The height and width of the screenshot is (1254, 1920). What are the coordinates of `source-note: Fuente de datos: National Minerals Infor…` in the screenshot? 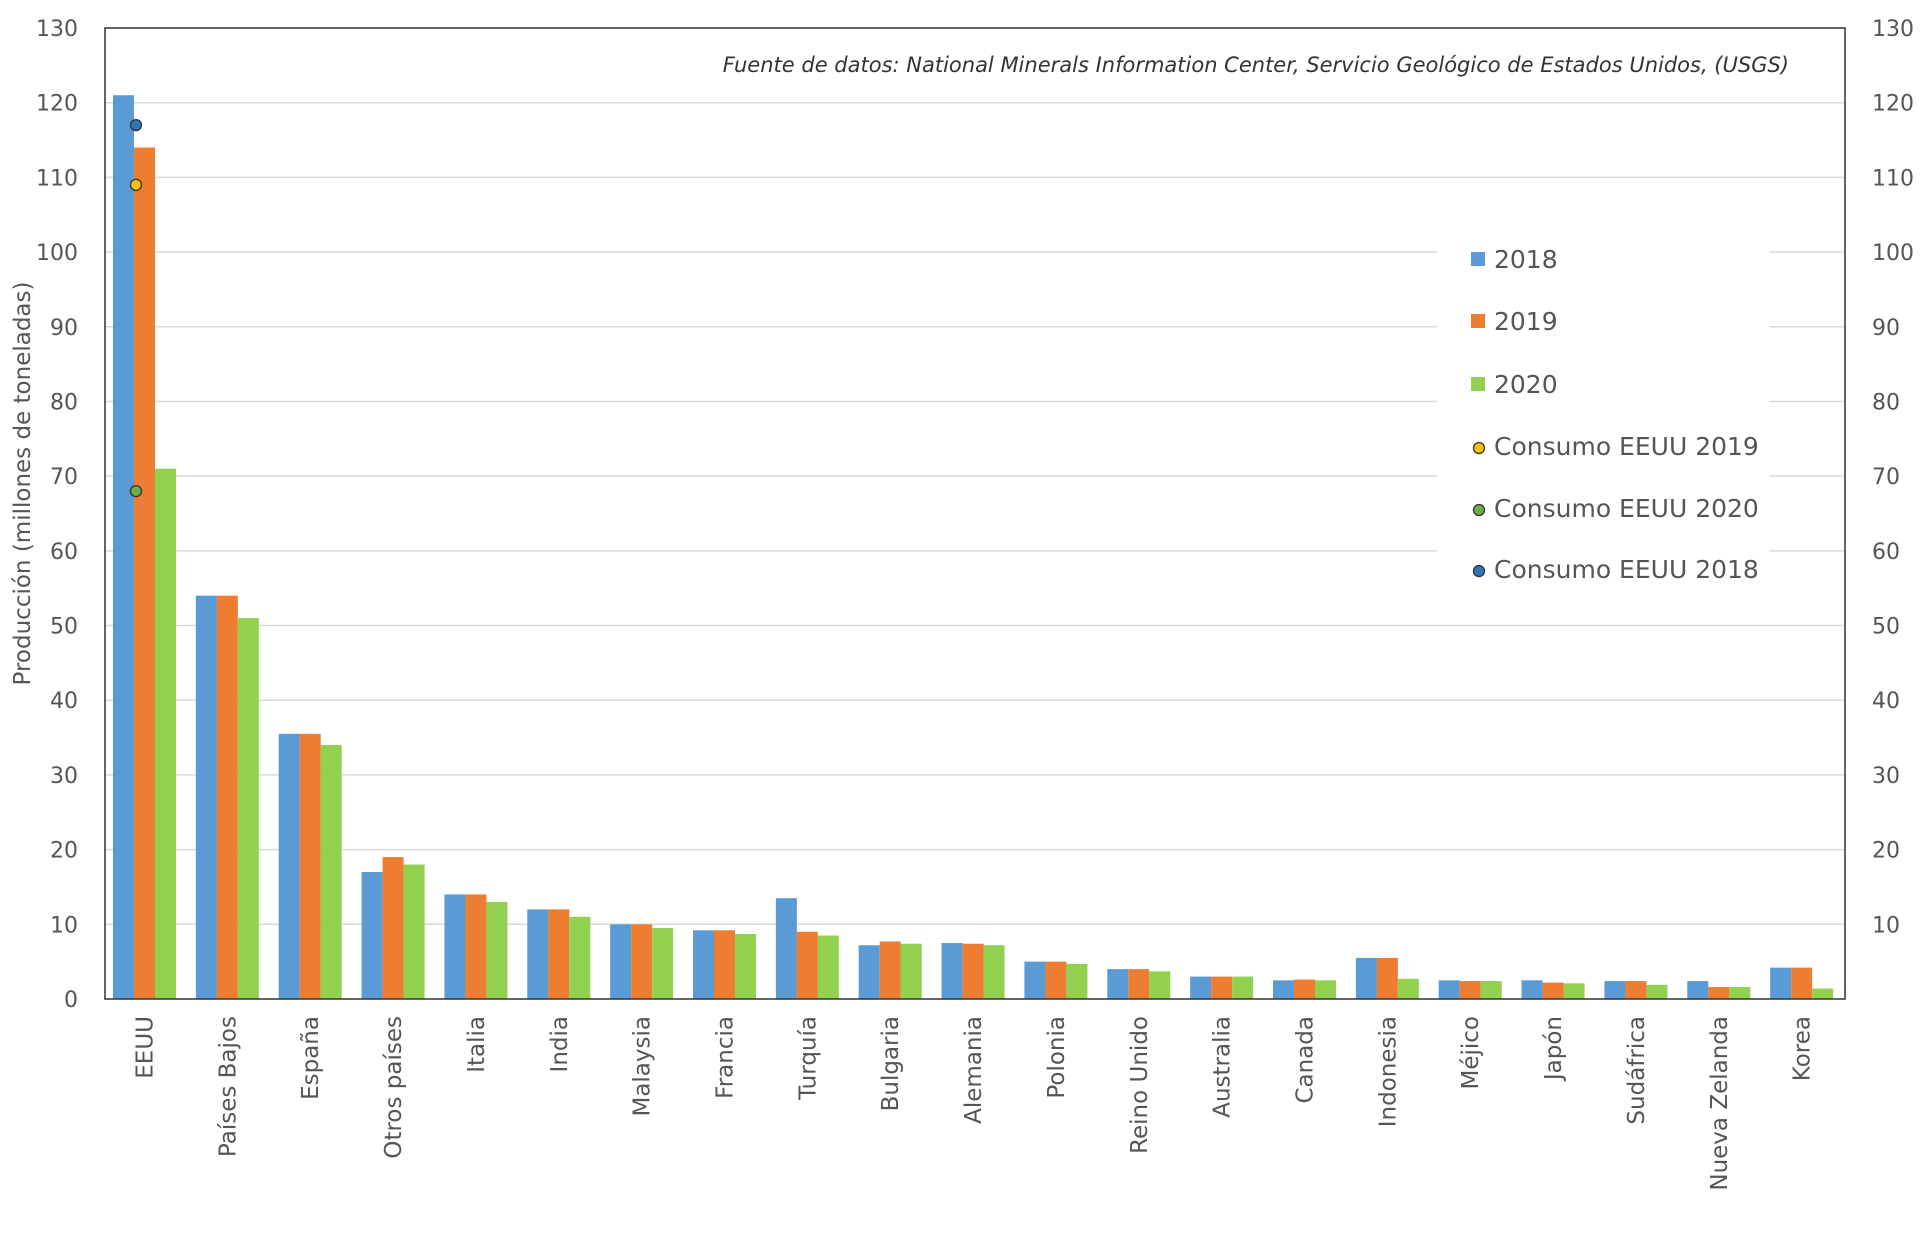 It's located at (1256, 65).